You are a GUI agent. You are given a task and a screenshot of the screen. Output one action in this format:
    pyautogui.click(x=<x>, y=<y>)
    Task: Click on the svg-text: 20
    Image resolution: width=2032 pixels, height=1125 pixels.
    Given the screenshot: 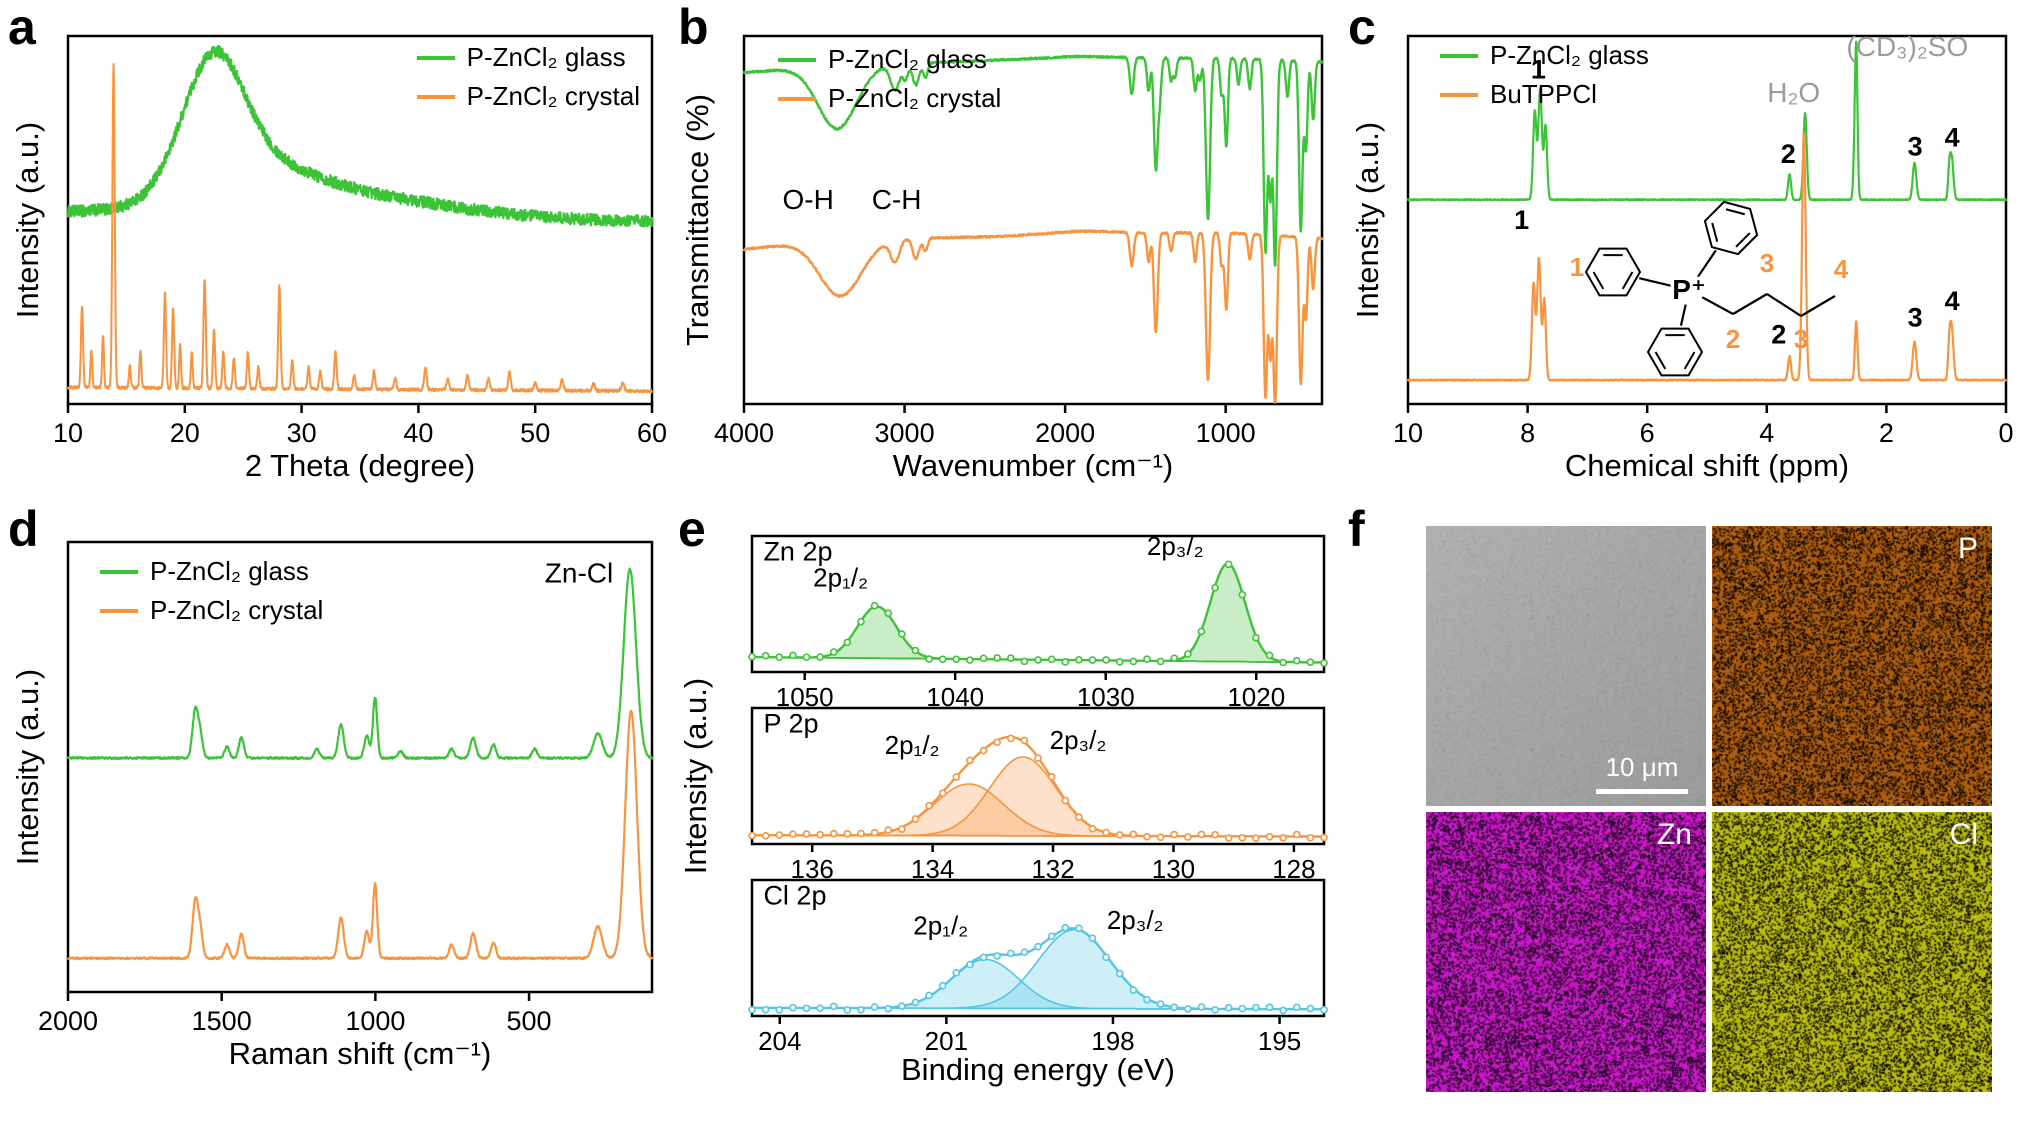 What is the action you would take?
    pyautogui.click(x=185, y=433)
    